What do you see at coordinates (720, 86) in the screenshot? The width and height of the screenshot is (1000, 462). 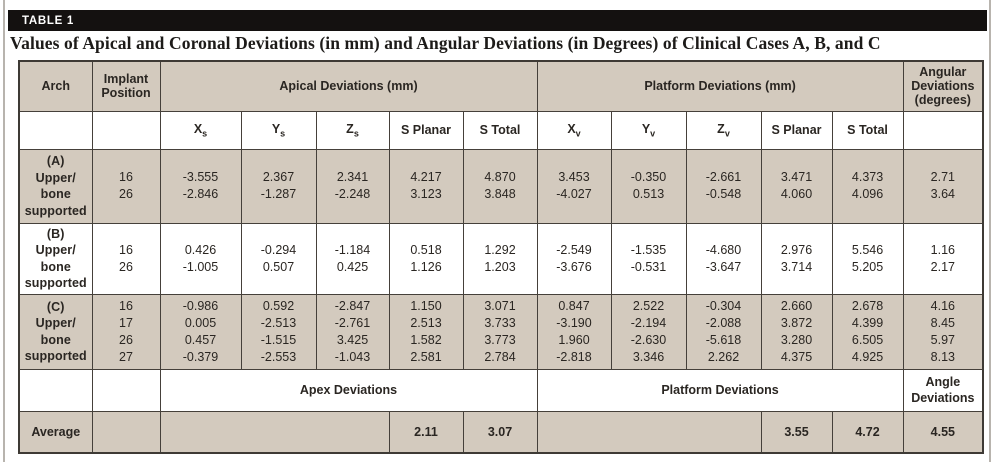 I see `header-platform-group: Platform Deviations (mm)` at bounding box center [720, 86].